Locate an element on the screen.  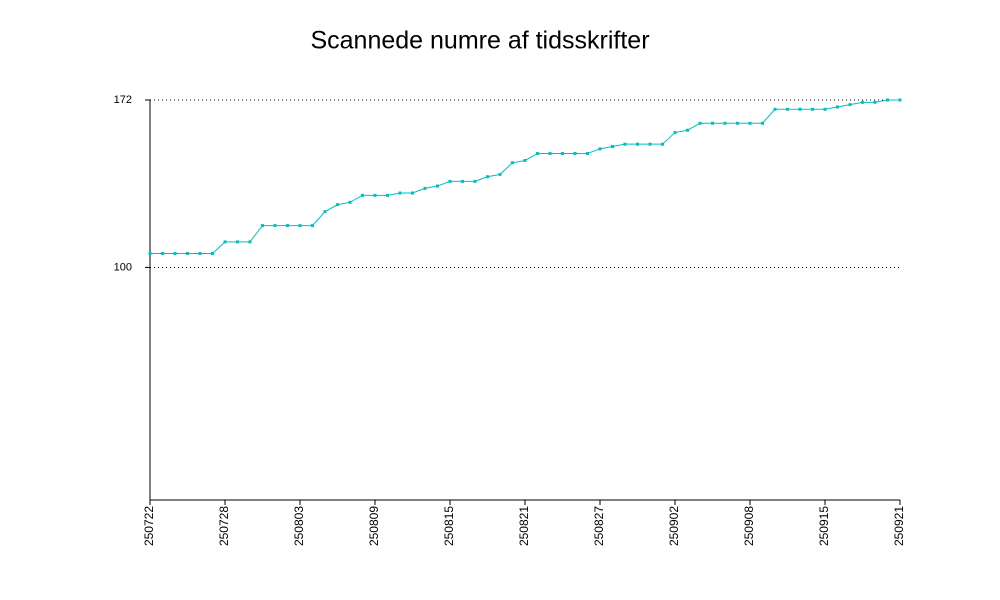
x-tick-label: 250815 is located at coordinates (449, 526).